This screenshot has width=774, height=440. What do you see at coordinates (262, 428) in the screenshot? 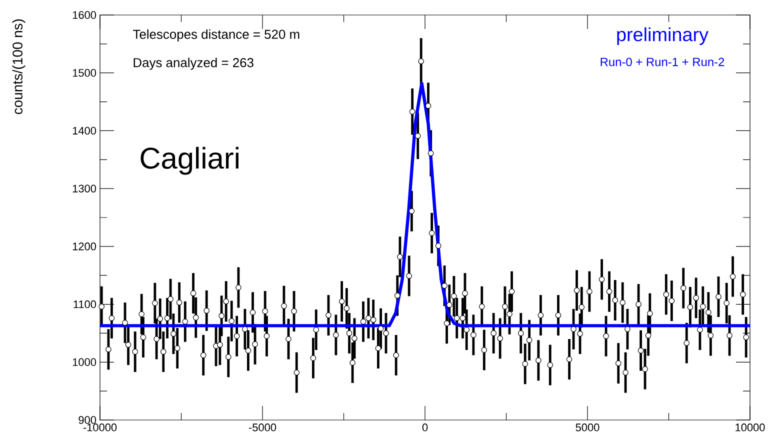
I see `x-tick-label: -5000` at bounding box center [262, 428].